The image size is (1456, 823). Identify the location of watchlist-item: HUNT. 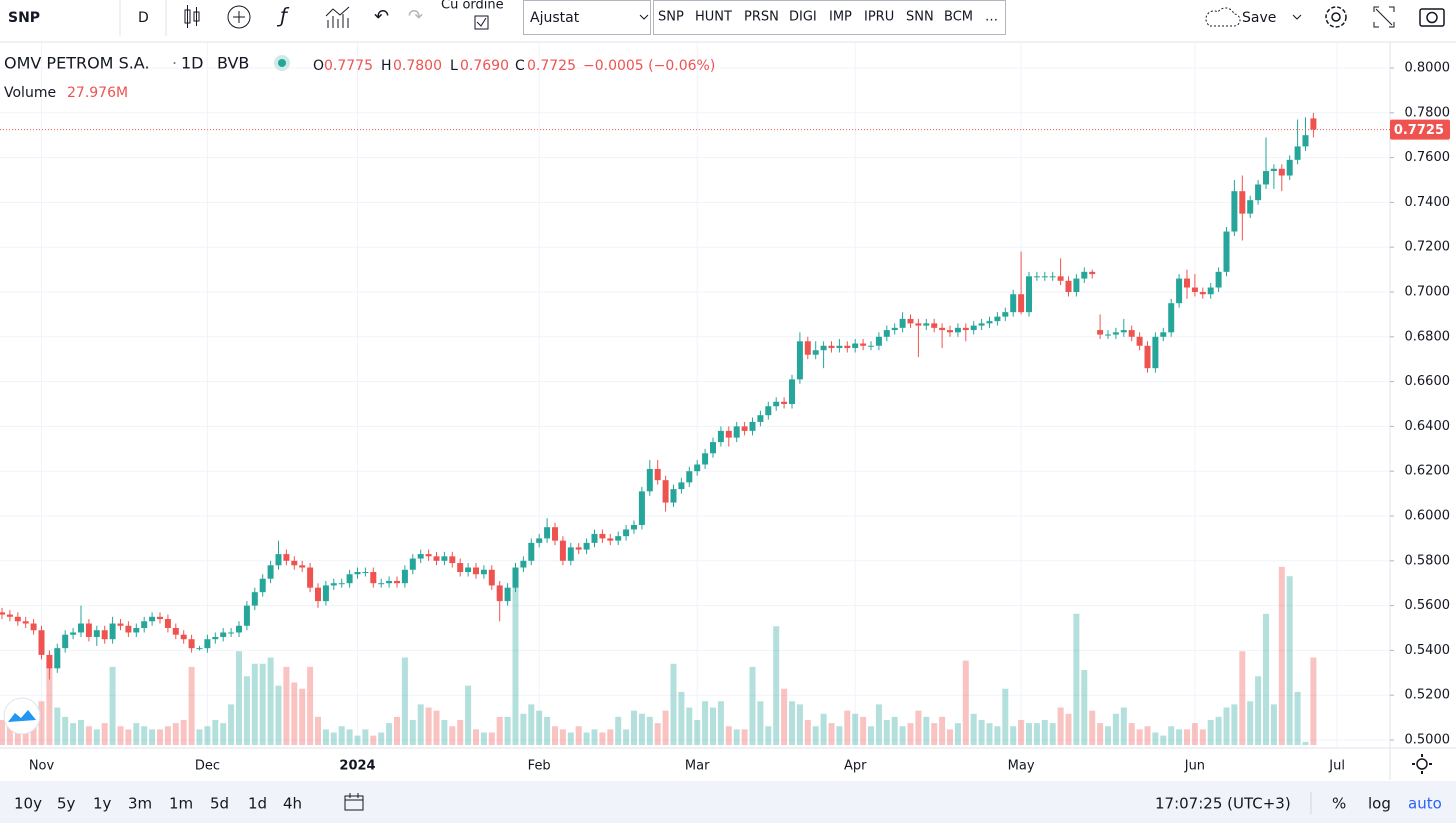
(713, 17).